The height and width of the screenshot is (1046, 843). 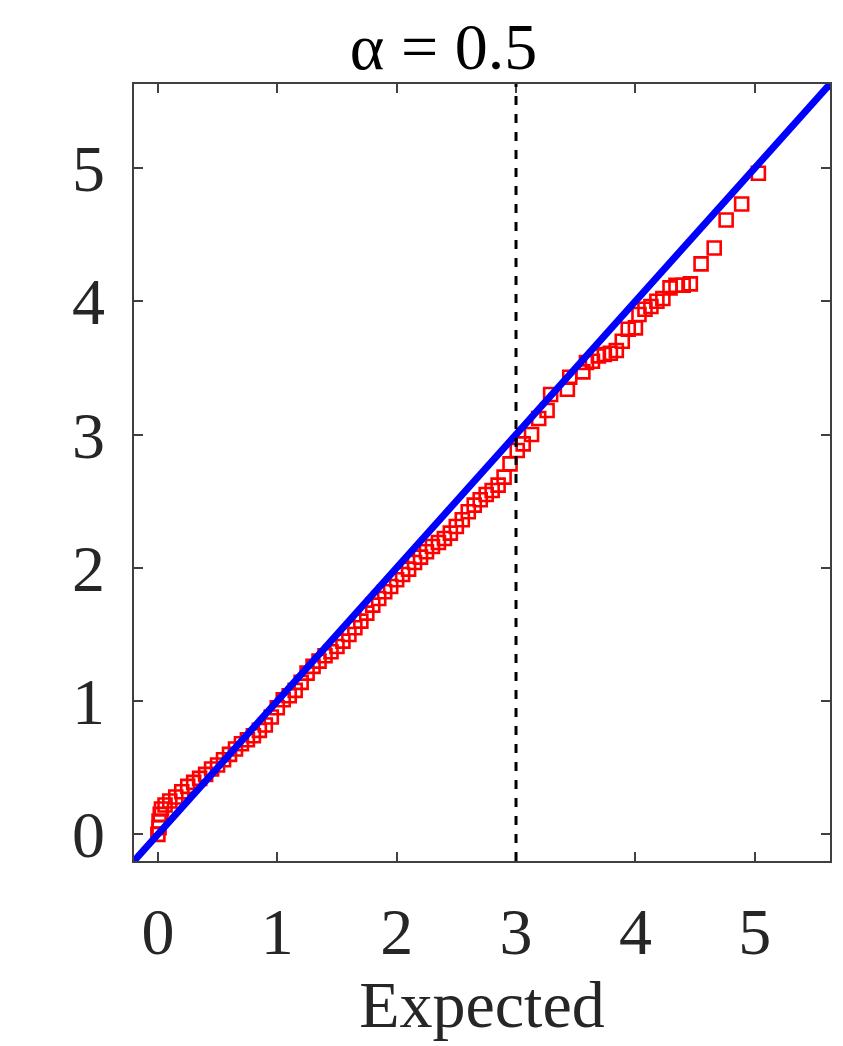 What do you see at coordinates (277, 931) in the screenshot?
I see `x-tick-label: 1` at bounding box center [277, 931].